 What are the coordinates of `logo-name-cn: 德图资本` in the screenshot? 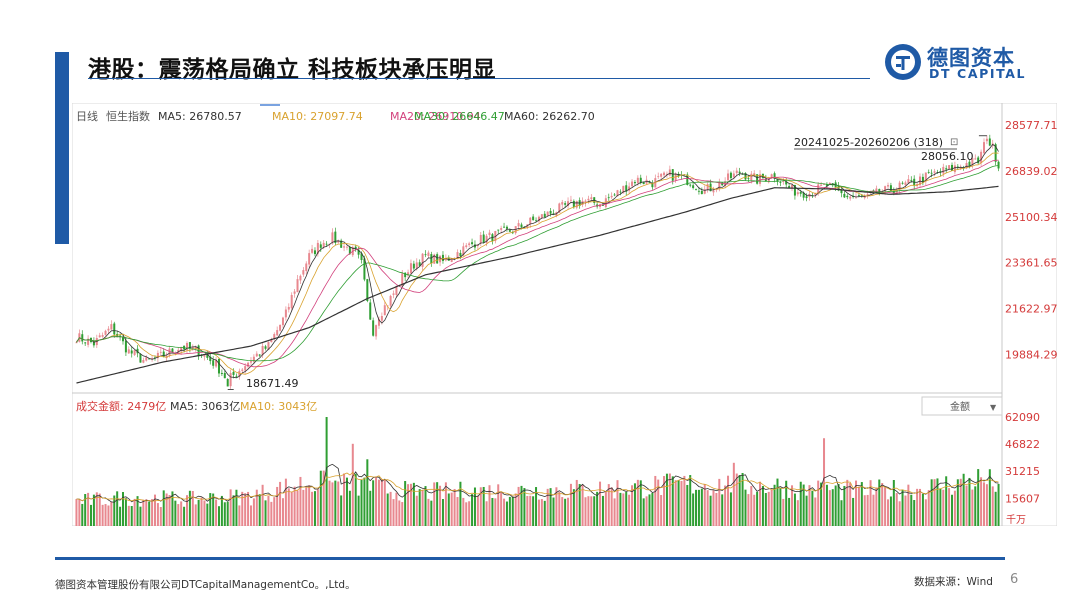 It's located at (971, 58).